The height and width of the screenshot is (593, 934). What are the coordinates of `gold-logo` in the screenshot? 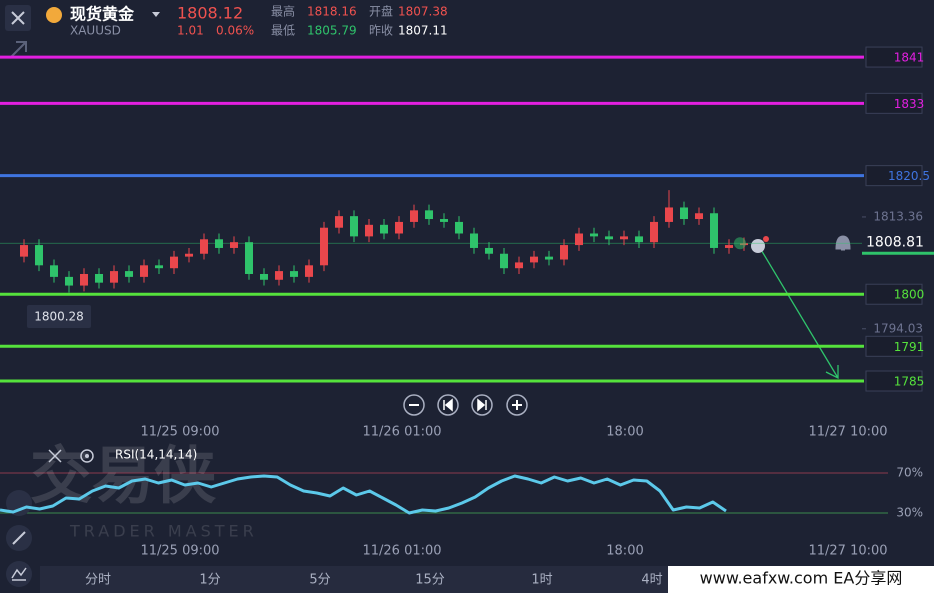 It's located at (54, 15).